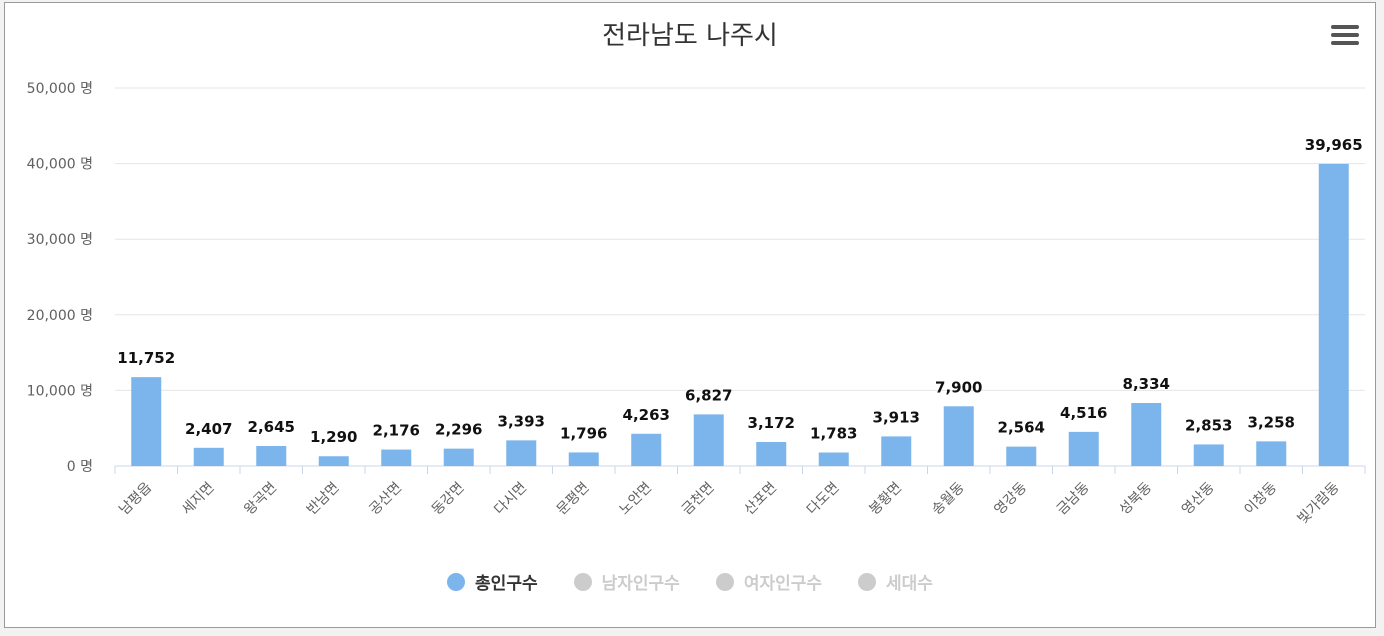 The image size is (1384, 636). I want to click on data-label: 1,796, so click(583, 433).